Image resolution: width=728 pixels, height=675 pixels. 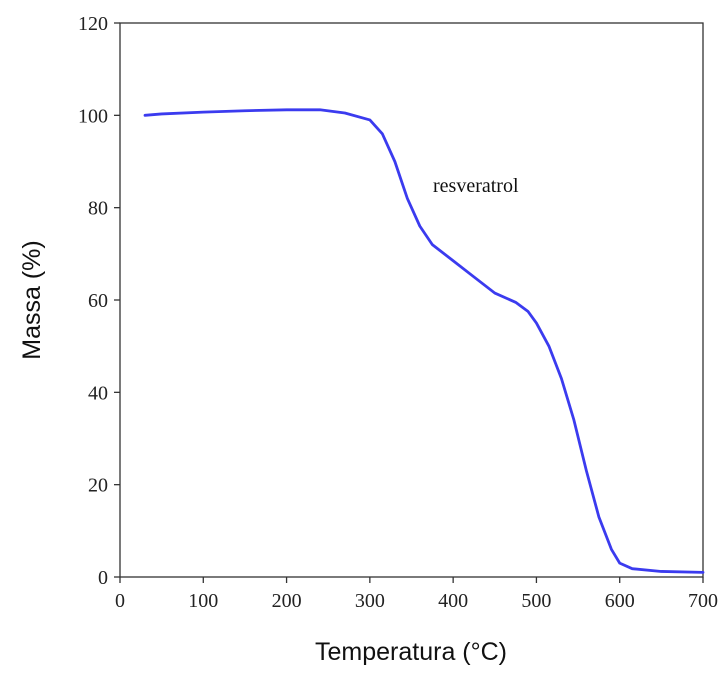 I want to click on y-tick-label: 60, so click(x=98, y=301).